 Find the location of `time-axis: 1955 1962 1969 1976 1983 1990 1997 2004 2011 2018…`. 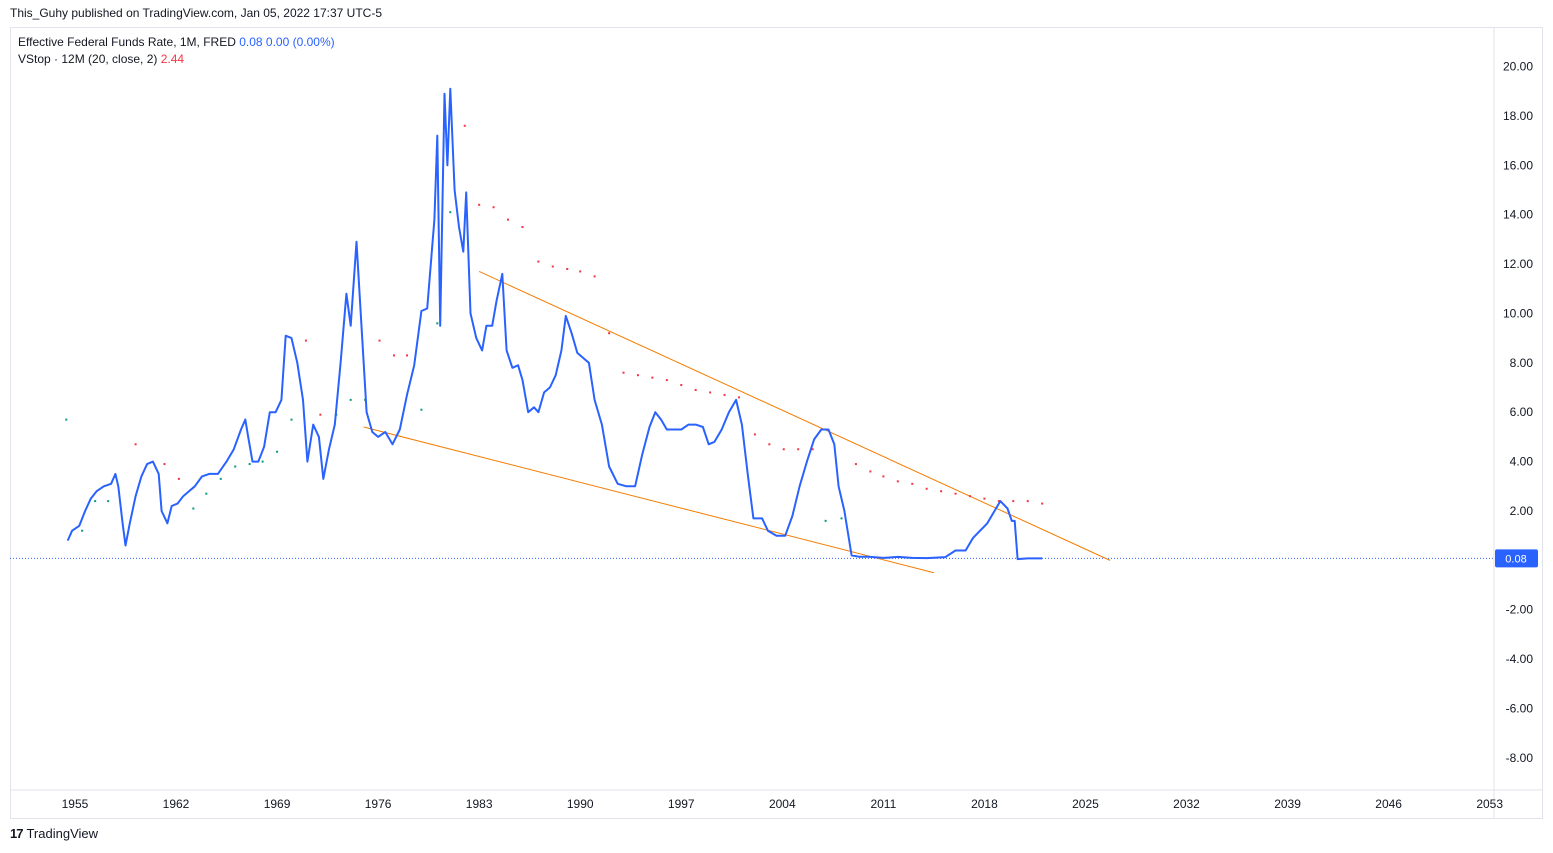

time-axis: 1955 1962 1969 1976 1983 1990 1997 2004 2011 2018… is located at coordinates (783, 804).